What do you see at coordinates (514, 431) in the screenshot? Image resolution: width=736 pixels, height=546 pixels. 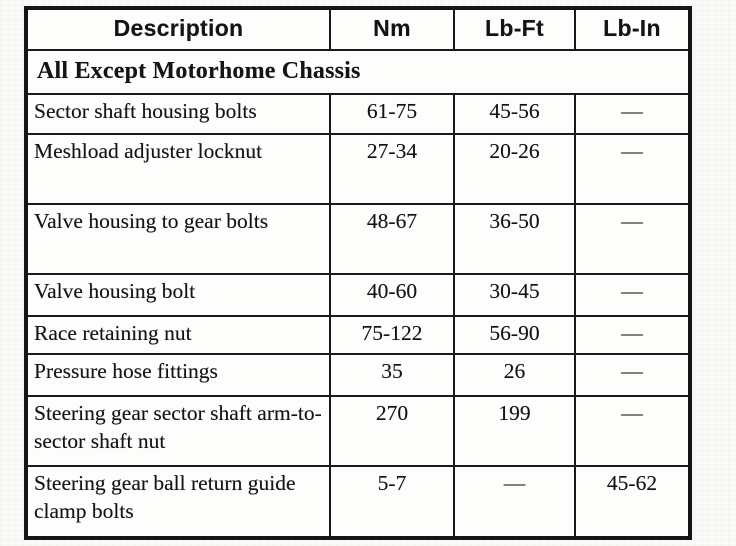 I see `lb-ft-cell: 199` at bounding box center [514, 431].